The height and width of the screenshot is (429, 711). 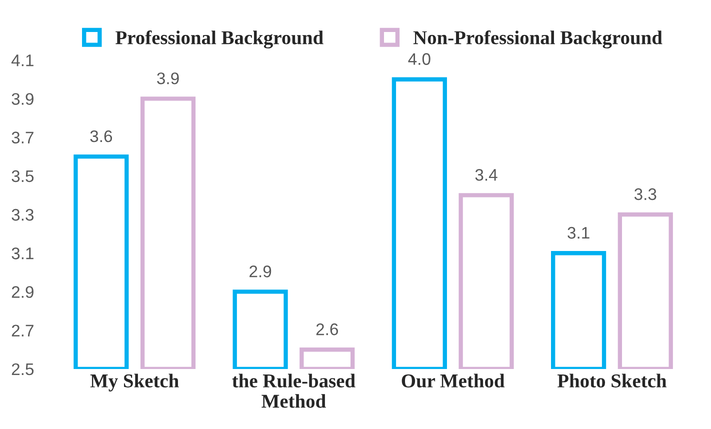 I want to click on data-label: 3.3, so click(x=645, y=194).